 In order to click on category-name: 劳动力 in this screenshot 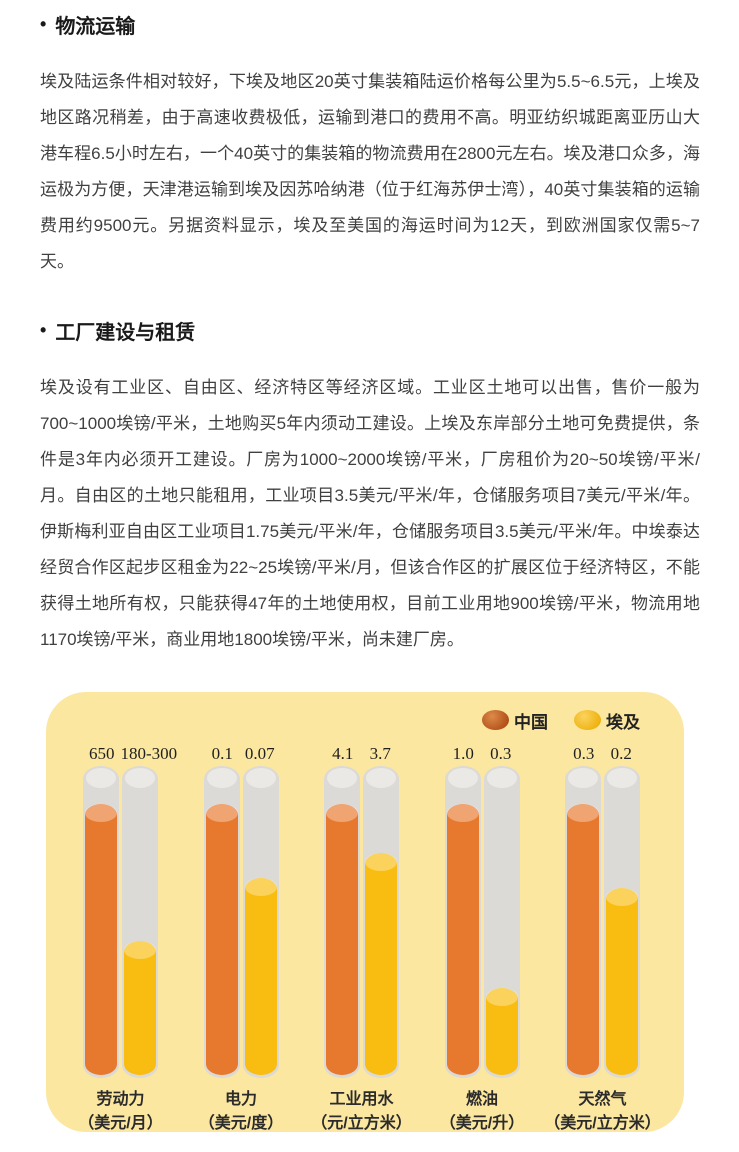, I will do `click(120, 1099)`.